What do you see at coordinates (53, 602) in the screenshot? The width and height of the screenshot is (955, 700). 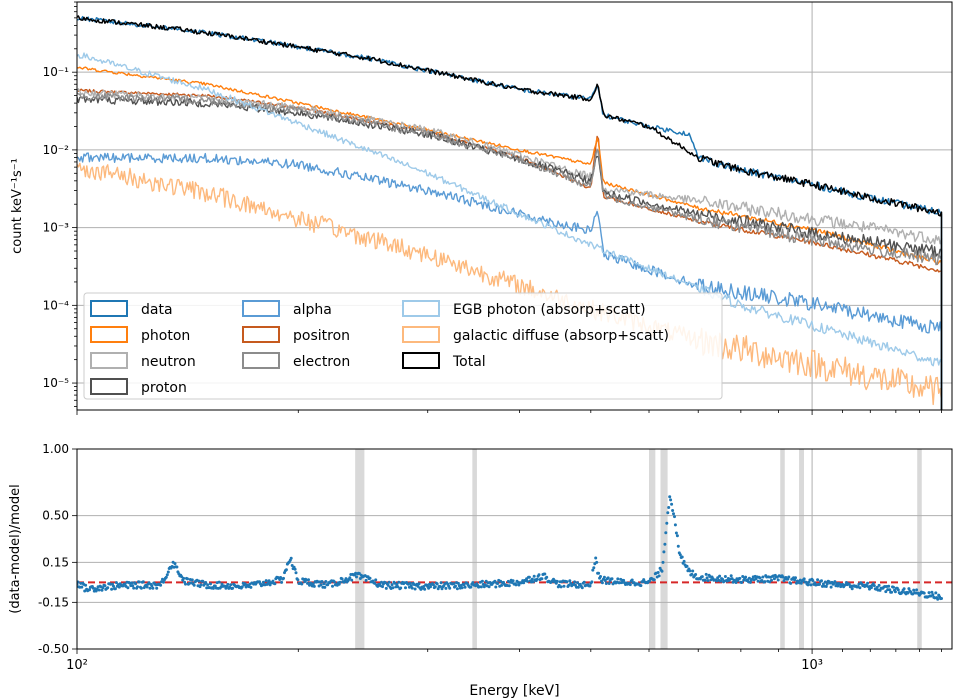 I see `bottom-y-tick-label: -0.15` at bounding box center [53, 602].